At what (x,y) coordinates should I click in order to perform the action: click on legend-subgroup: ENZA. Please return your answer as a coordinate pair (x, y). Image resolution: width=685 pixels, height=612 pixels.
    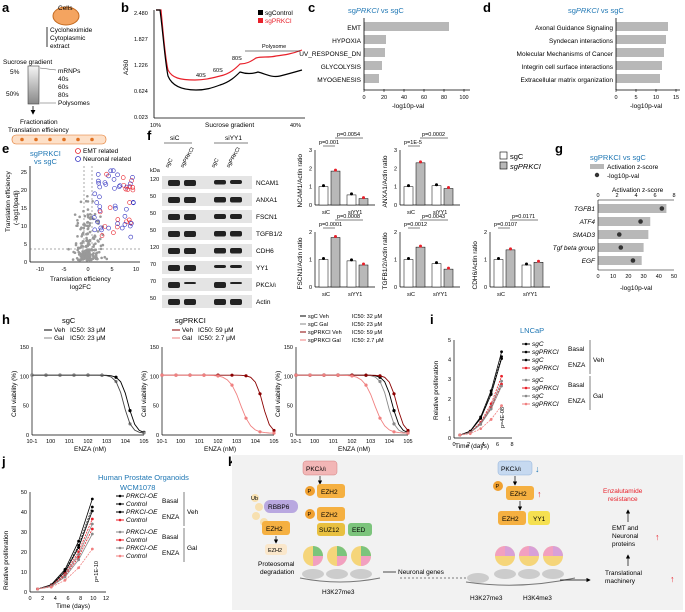
    Looking at the image, I should click on (171, 517).